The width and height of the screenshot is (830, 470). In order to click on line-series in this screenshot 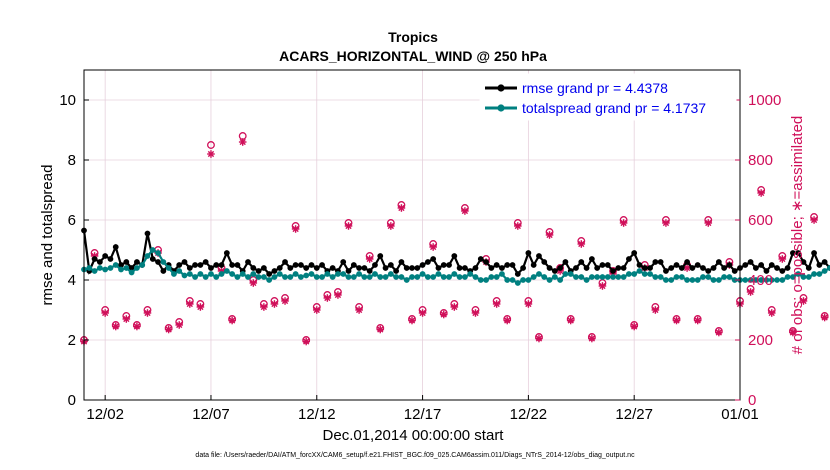, I will do `click(455, 256)`.